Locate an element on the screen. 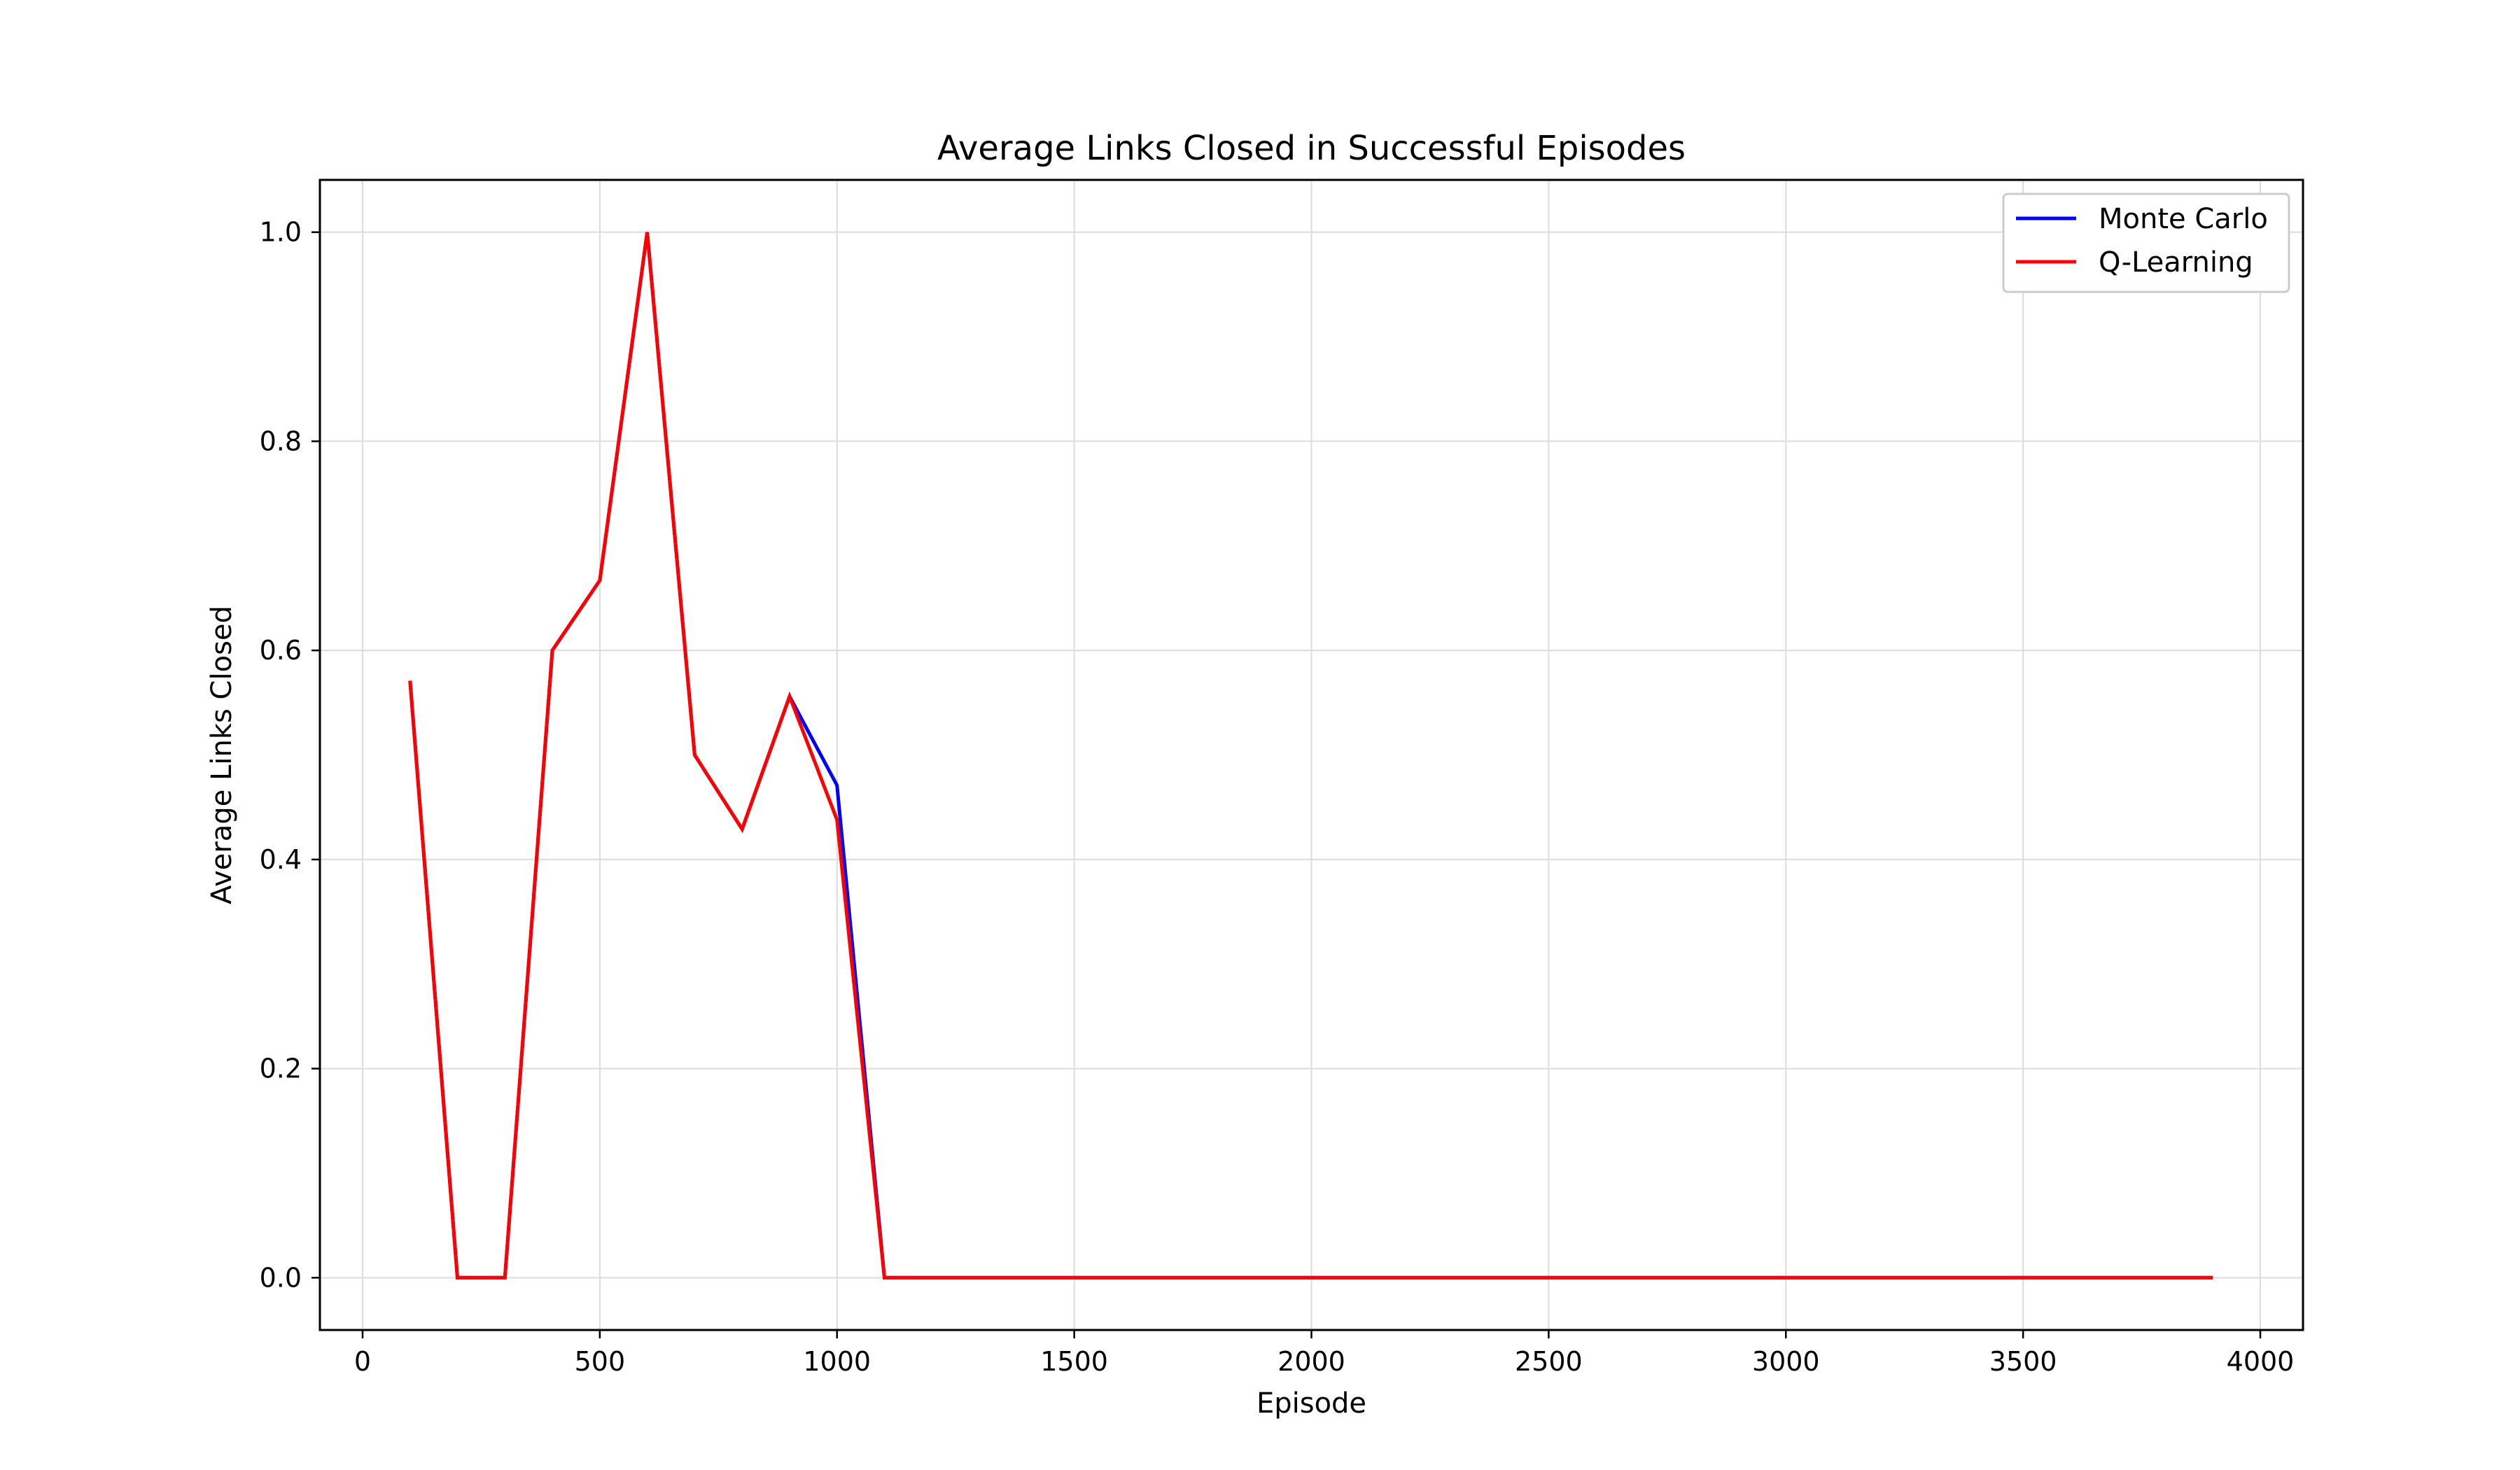 The image size is (2520, 1470). x-tick-label: 2500 is located at coordinates (1549, 1361).